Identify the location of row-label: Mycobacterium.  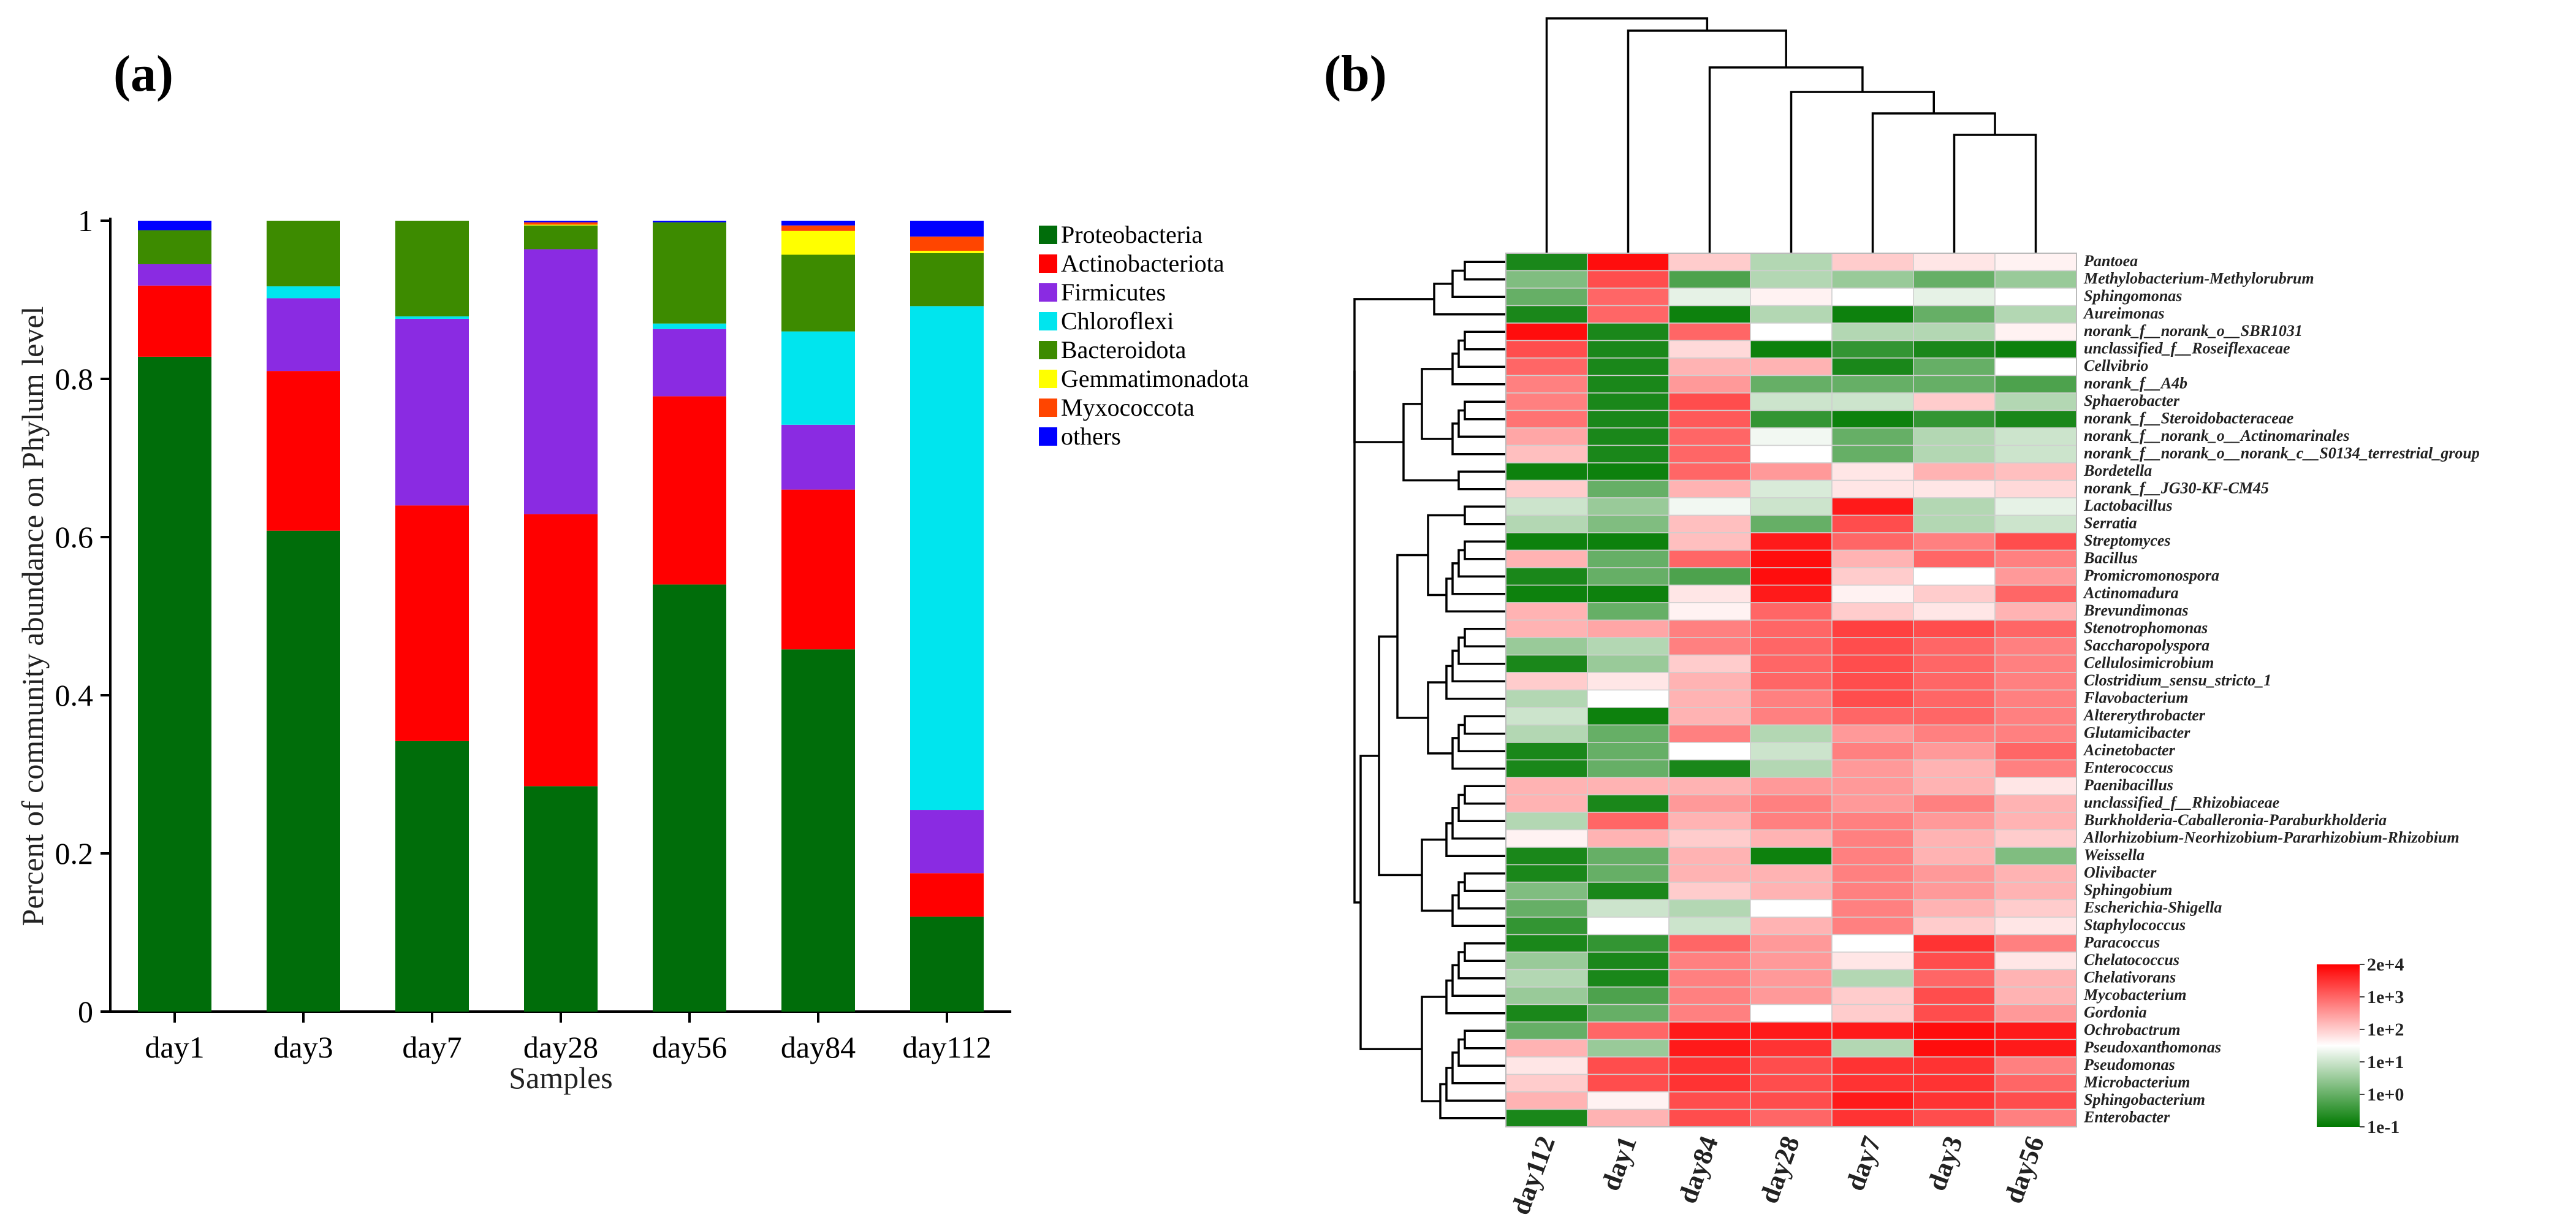
(2135, 995).